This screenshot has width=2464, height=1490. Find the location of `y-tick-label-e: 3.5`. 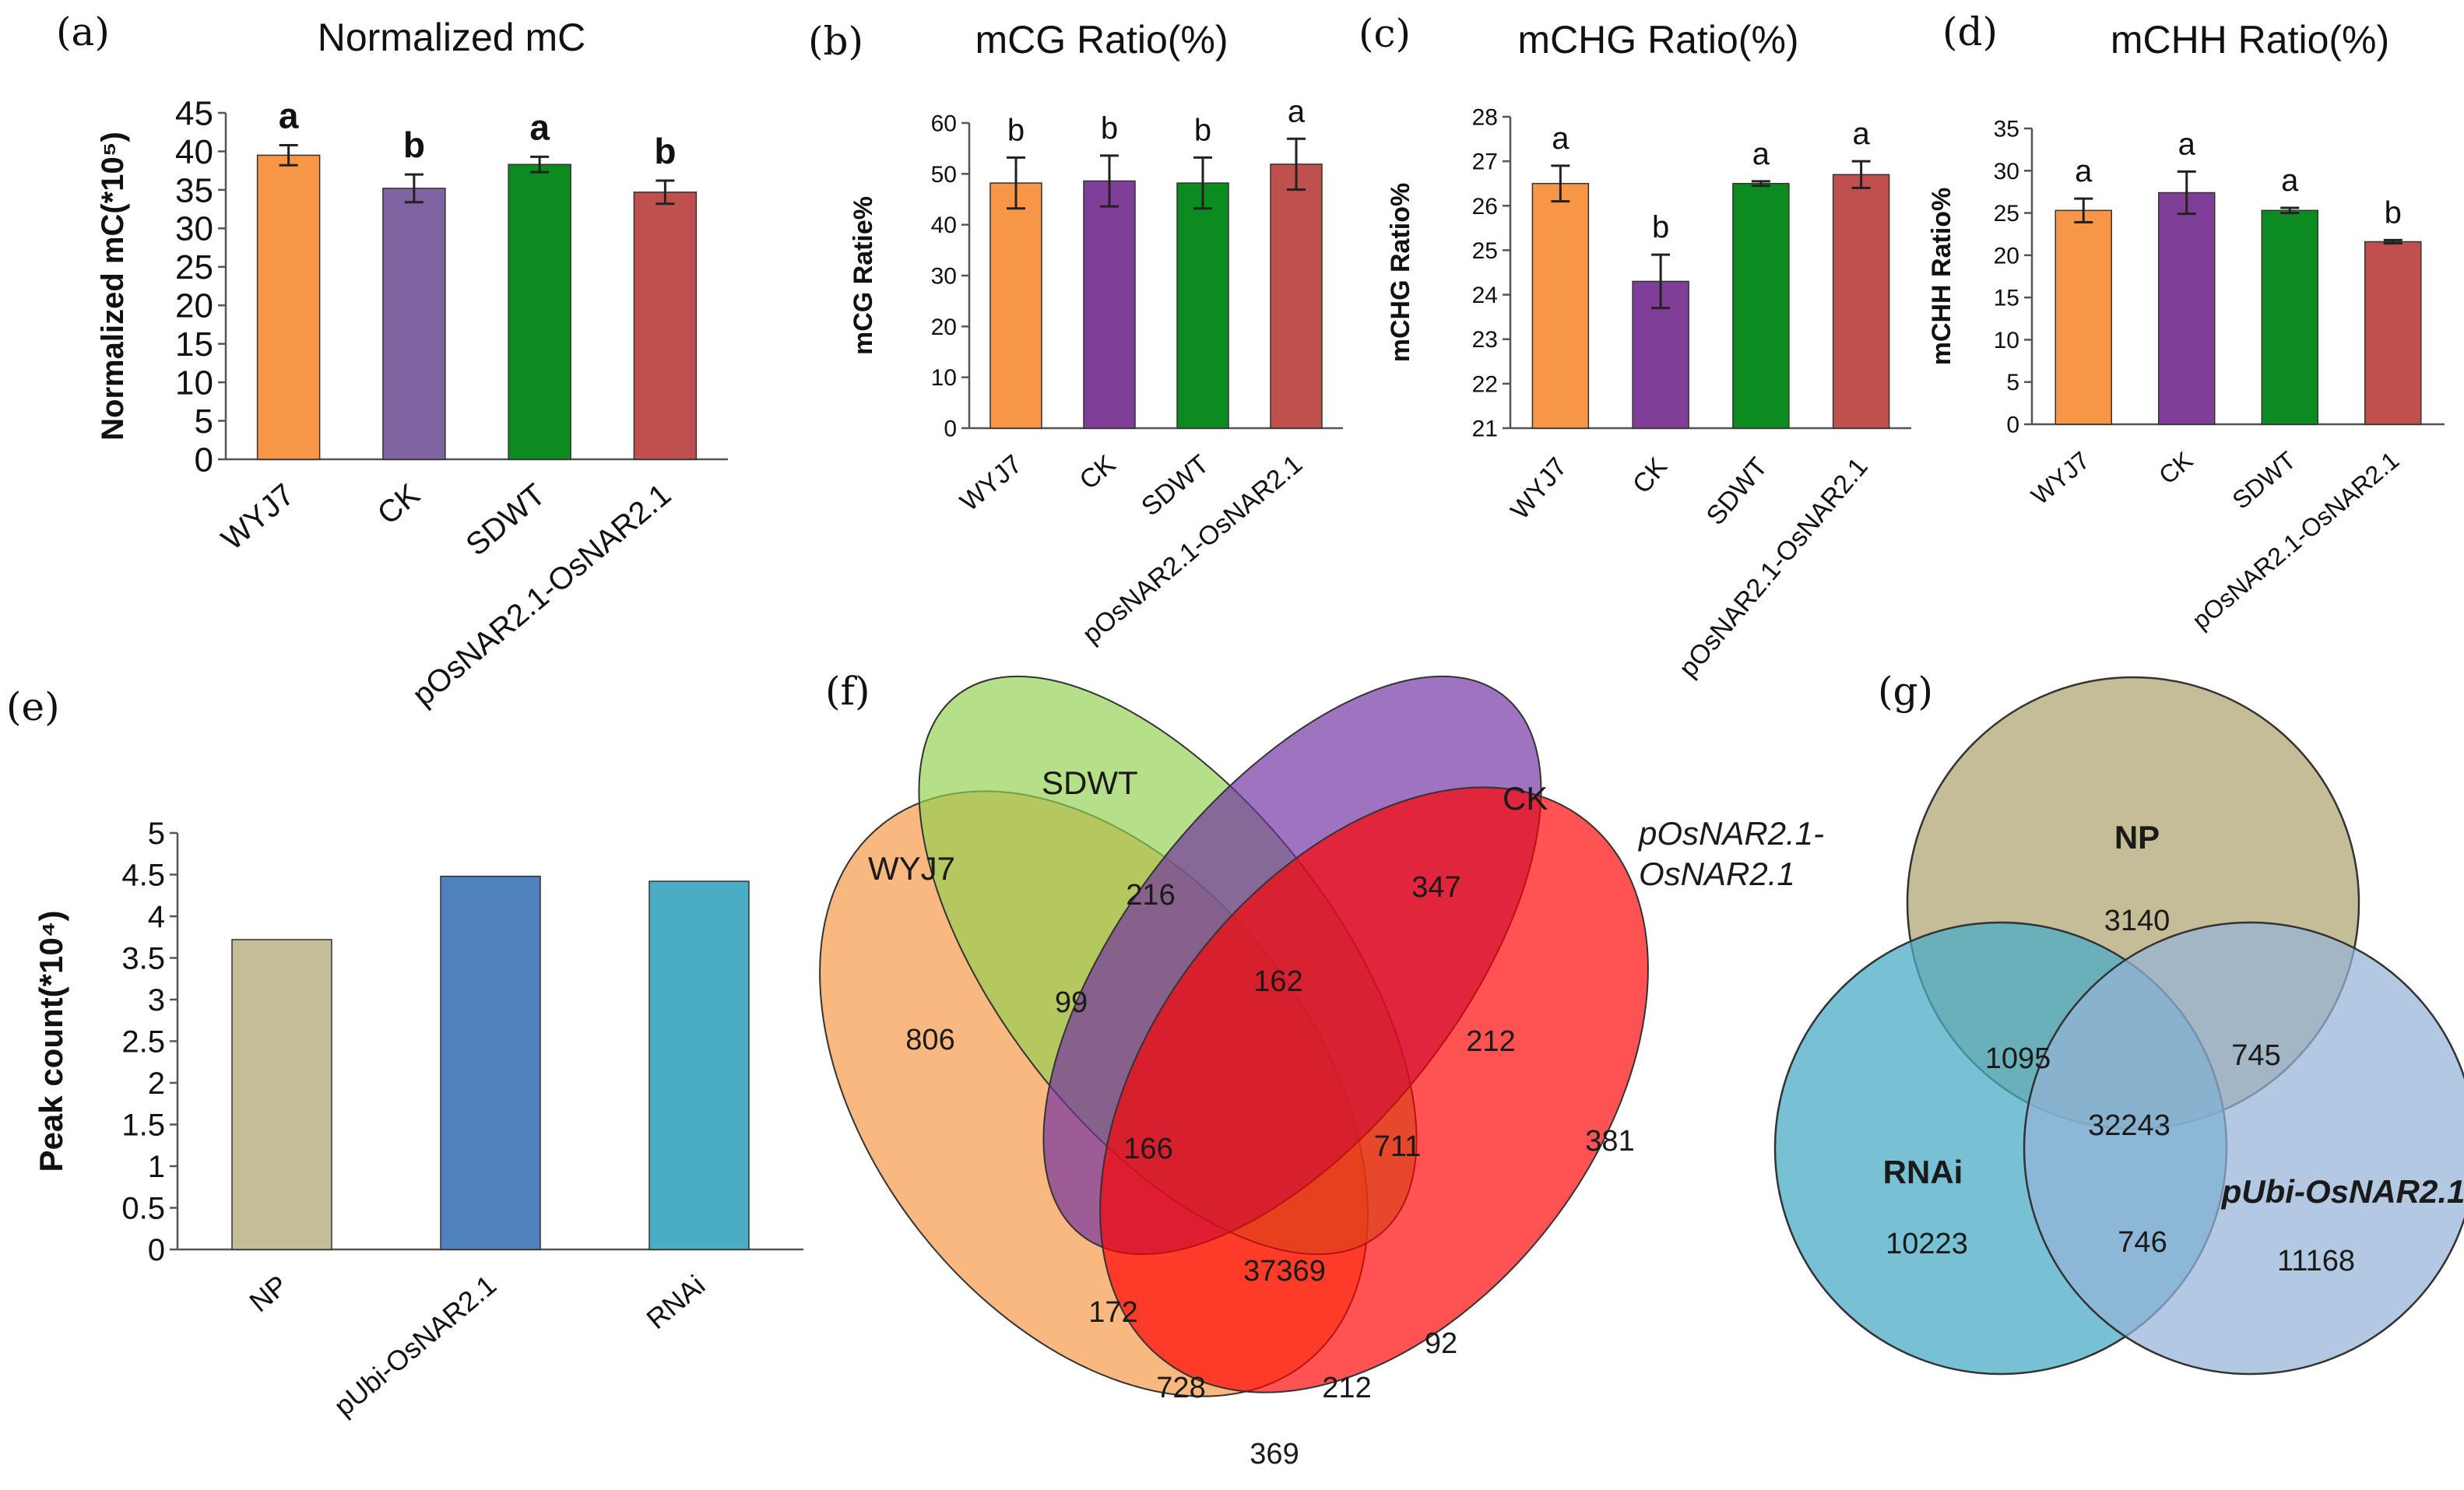

y-tick-label-e: 3.5 is located at coordinates (143, 959).